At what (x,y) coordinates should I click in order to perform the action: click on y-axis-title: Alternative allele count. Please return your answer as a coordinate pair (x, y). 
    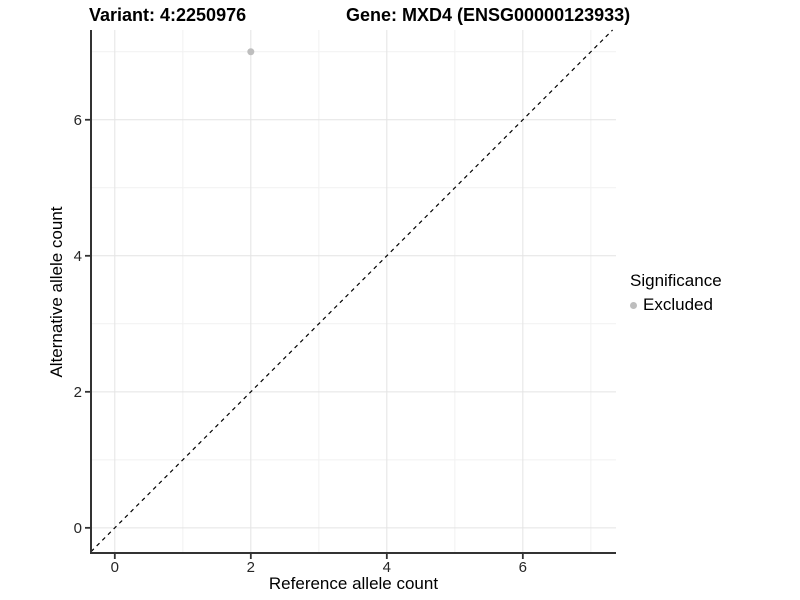
    Looking at the image, I should click on (56, 292).